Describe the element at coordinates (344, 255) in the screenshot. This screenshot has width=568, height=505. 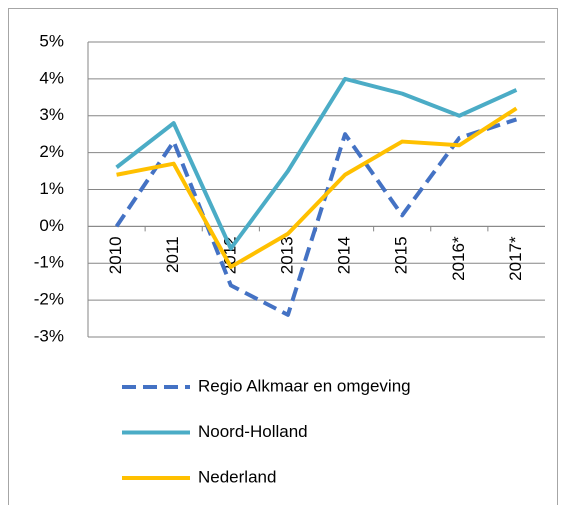
I see `x-tick-label: 2014` at that location.